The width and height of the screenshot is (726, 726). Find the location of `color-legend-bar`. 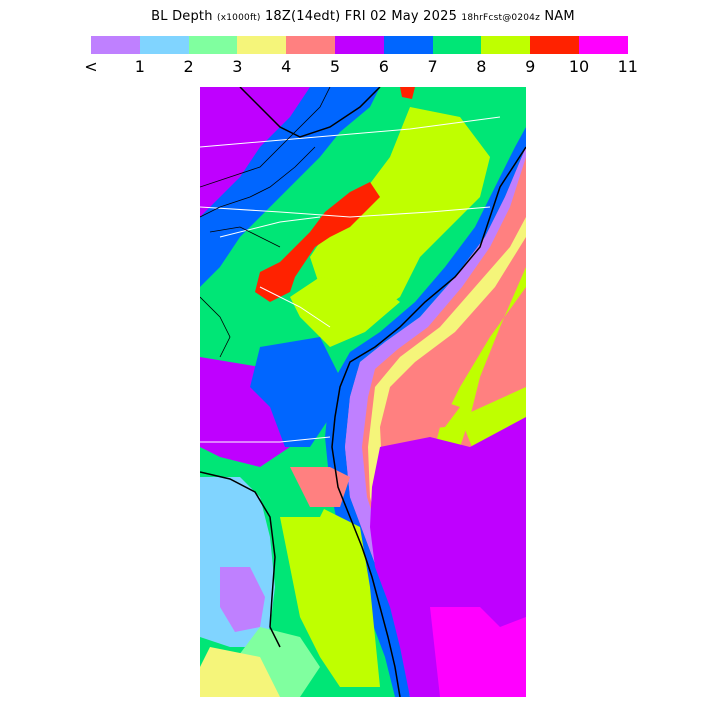

color-legend-bar is located at coordinates (359, 45).